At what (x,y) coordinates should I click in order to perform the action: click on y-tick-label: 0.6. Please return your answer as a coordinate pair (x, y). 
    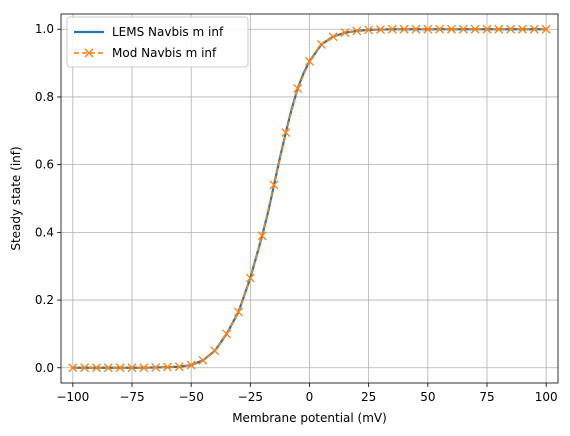
    Looking at the image, I should click on (44, 165).